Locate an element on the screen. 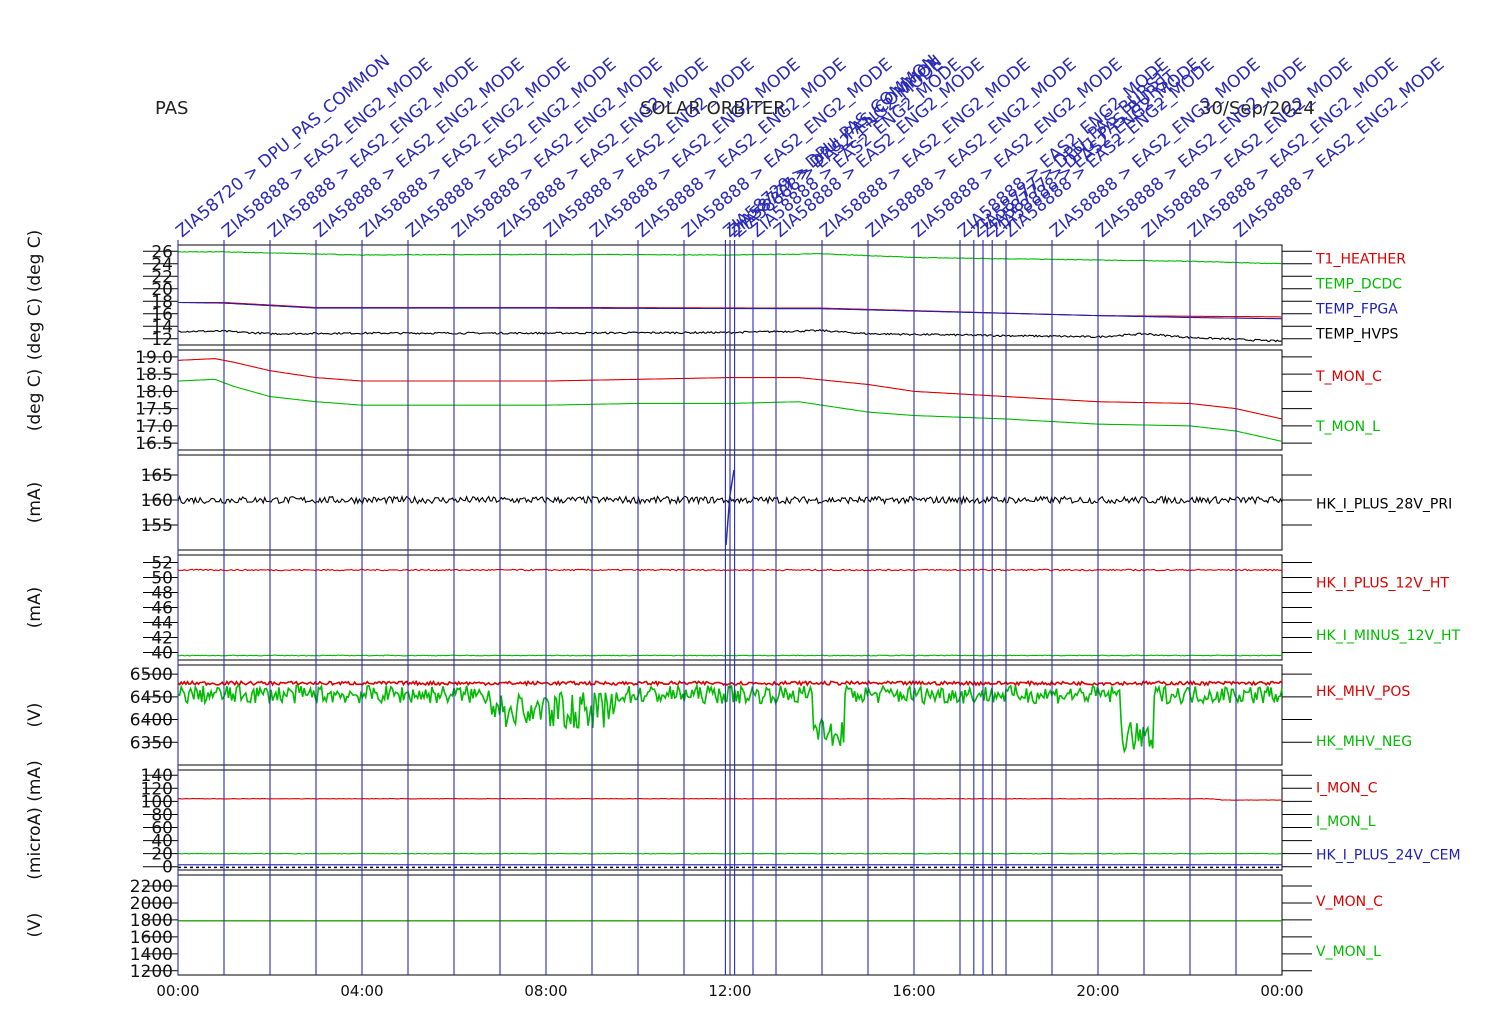  panel-2-y-axis-label: (deg C) is located at coordinates (35, 400).